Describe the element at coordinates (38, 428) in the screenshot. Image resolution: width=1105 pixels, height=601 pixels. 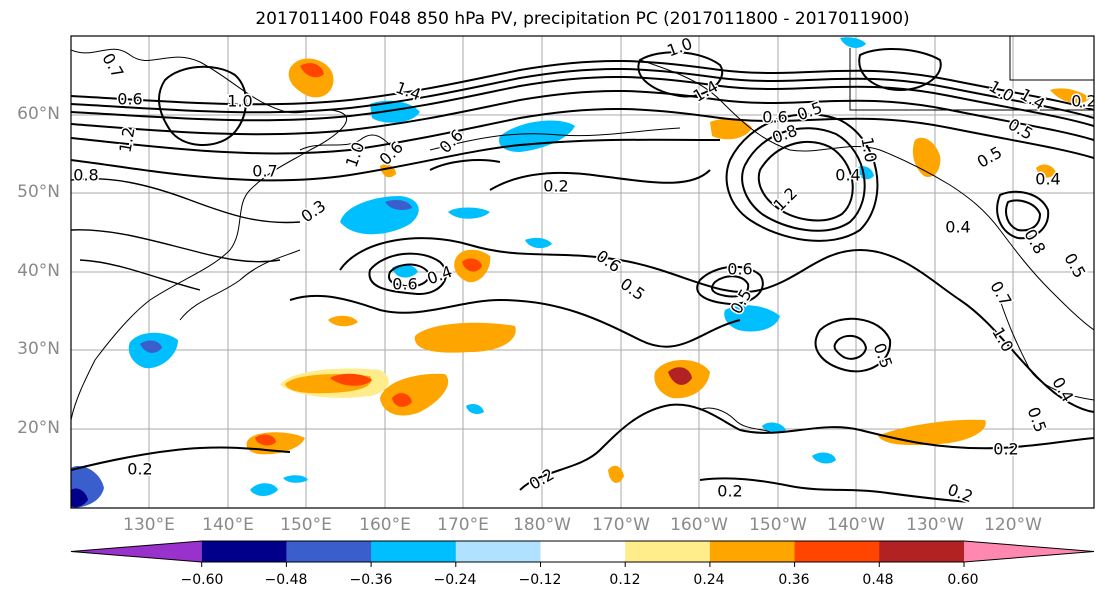
I see `lat-label-20n: 20°N` at that location.